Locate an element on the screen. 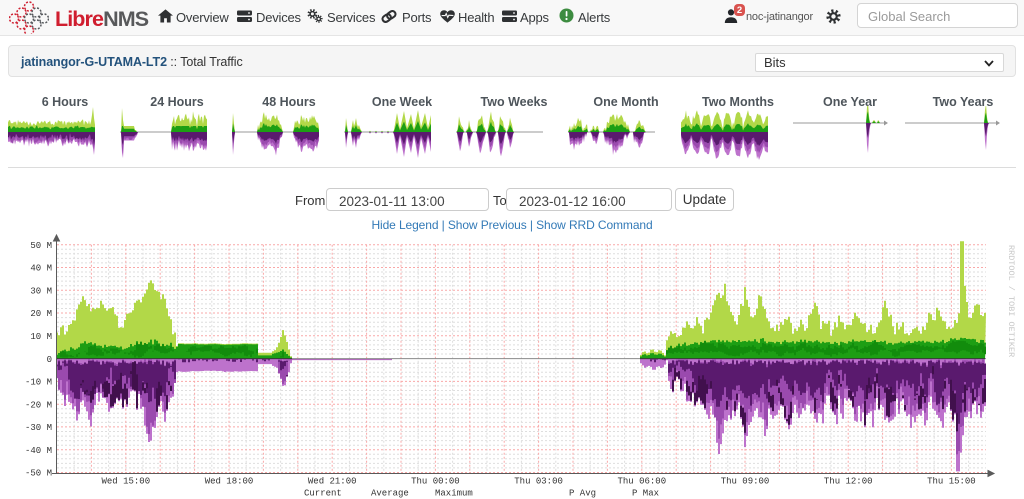 Image resolution: width=1024 pixels, height=499 pixels. svg-text: Current is located at coordinates (323, 494).